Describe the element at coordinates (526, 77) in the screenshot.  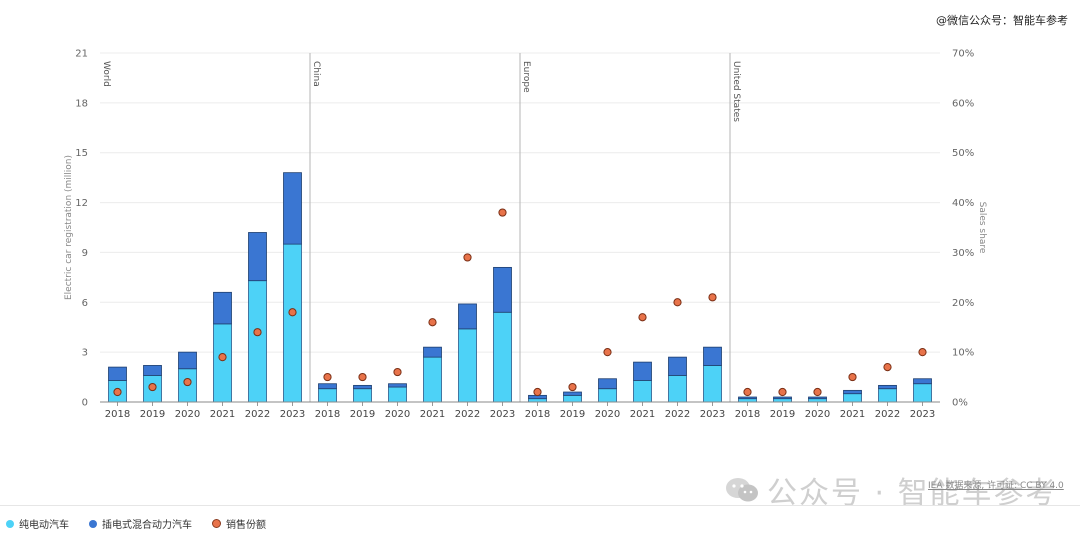
I see `region-label: Europe` at that location.